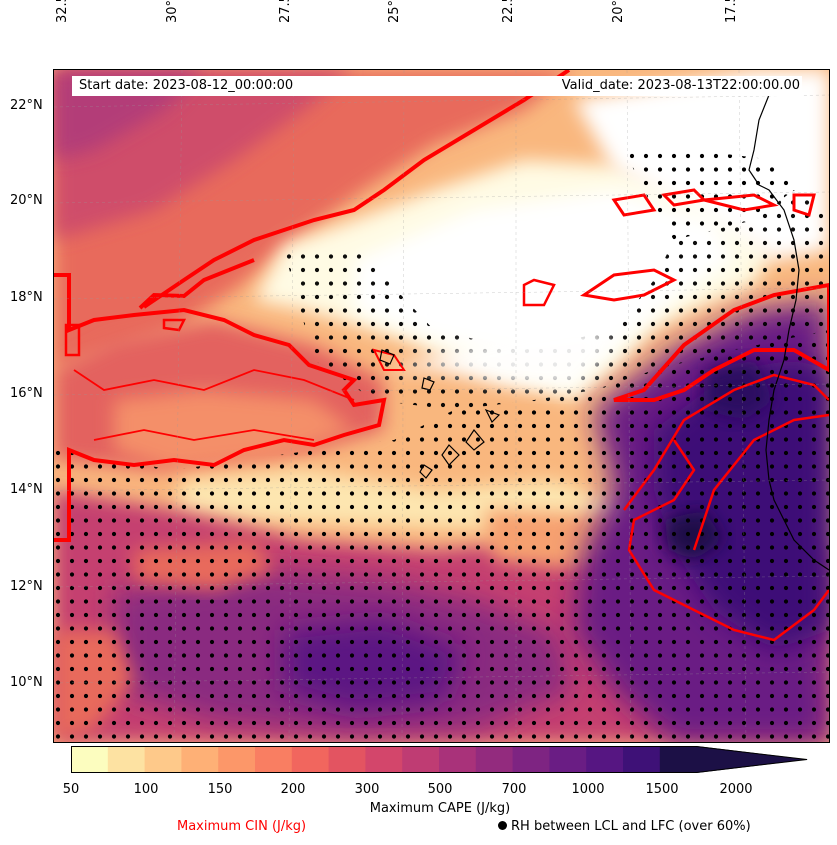 The image size is (837, 845). What do you see at coordinates (502, 825) in the screenshot?
I see `rh-dot-icon` at bounding box center [502, 825].